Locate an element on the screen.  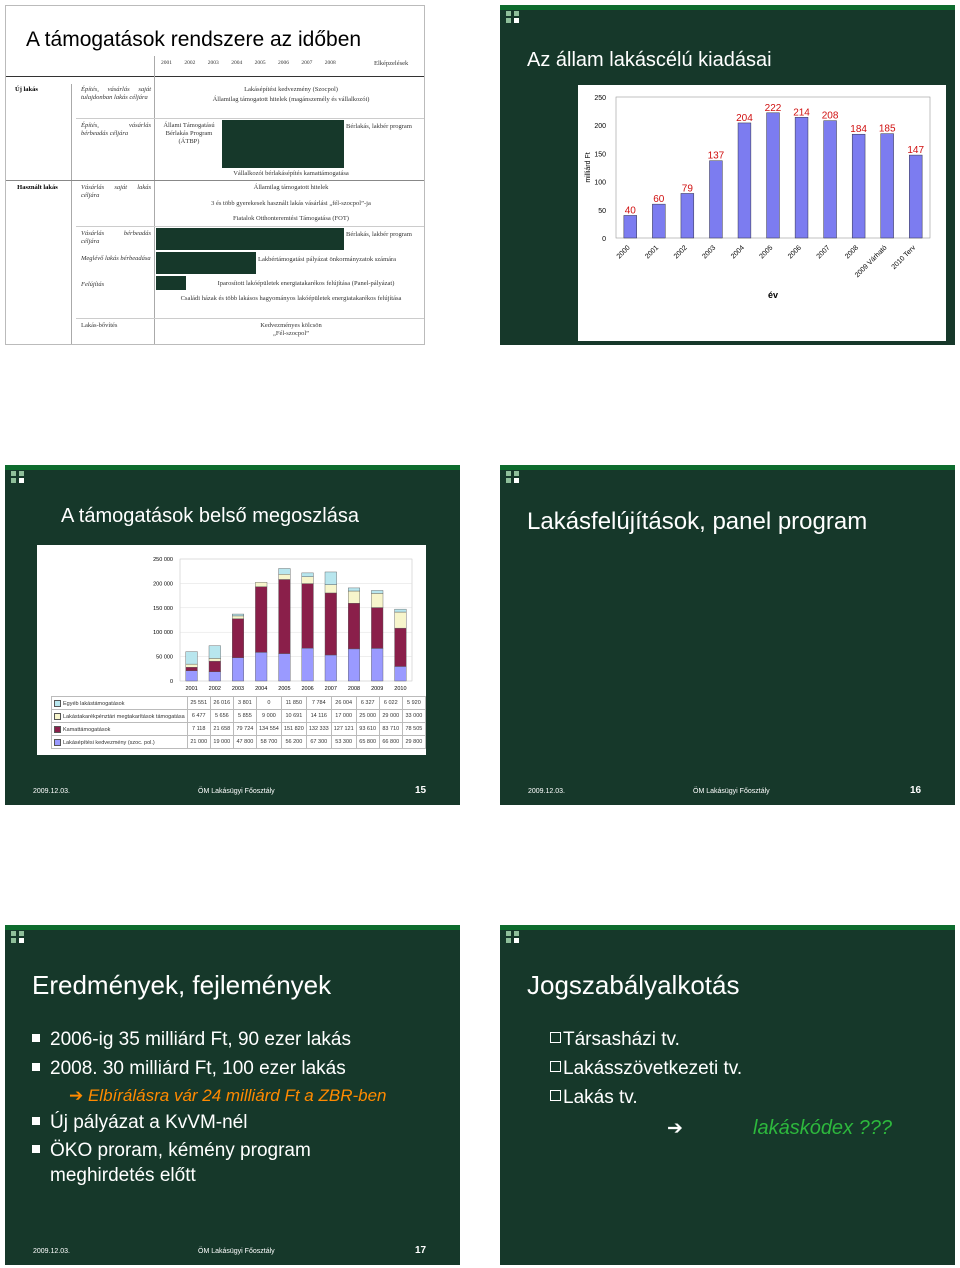
y-tick-label: 100 is located at coordinates (600, 183).